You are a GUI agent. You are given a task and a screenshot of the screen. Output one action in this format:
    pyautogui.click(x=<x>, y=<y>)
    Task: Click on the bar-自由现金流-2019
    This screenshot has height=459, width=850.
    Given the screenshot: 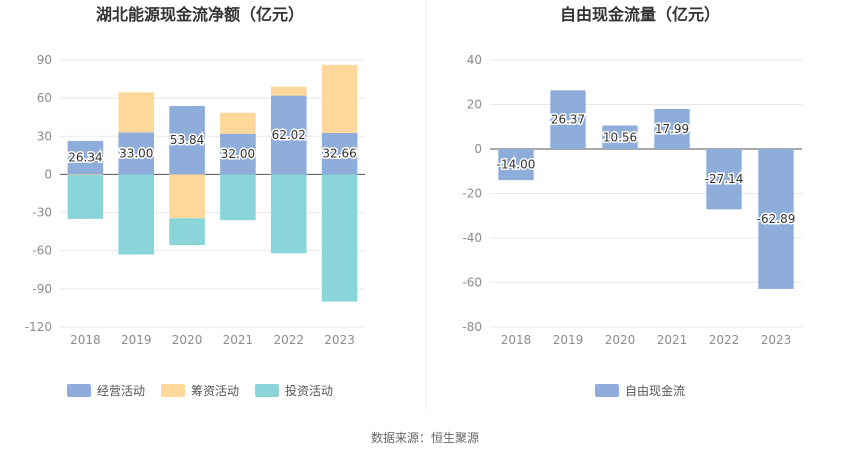 What is the action you would take?
    pyautogui.click(x=568, y=119)
    